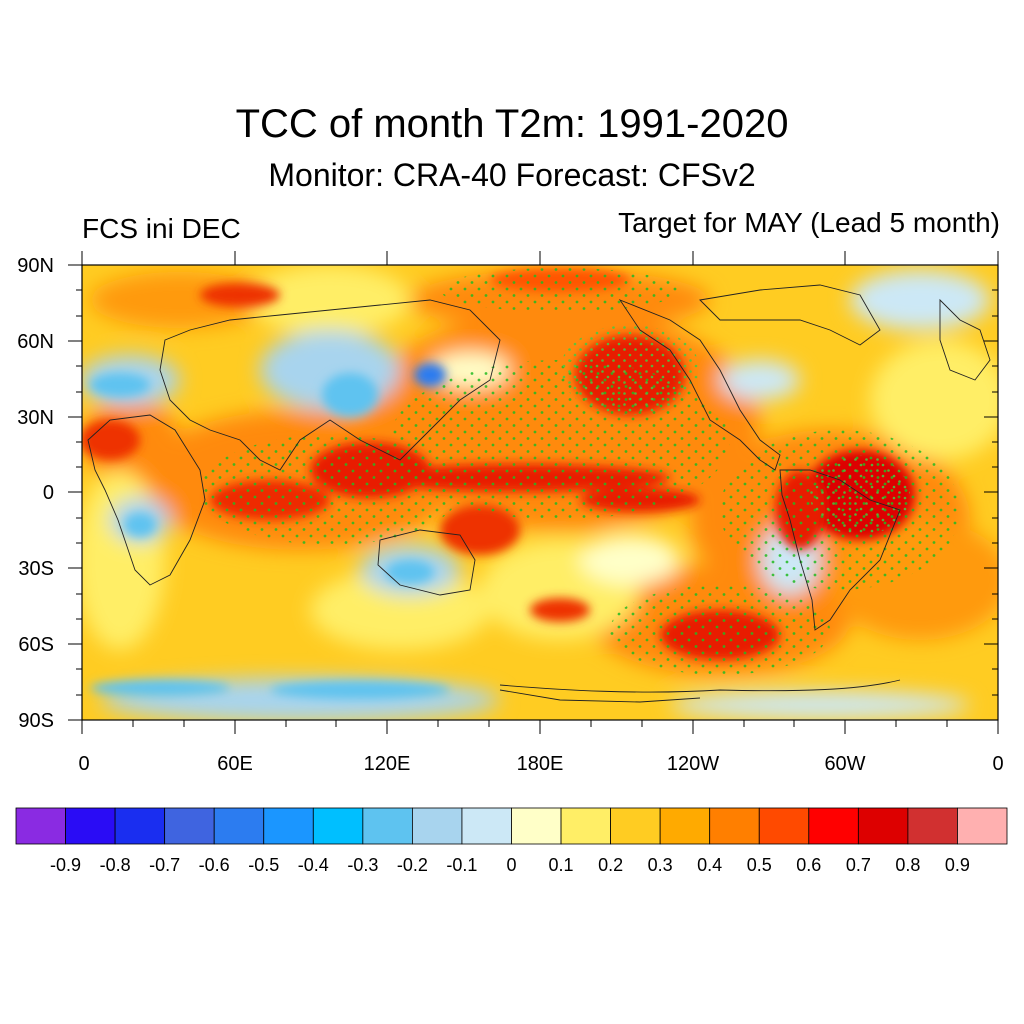 The height and width of the screenshot is (1024, 1024). Describe the element at coordinates (693, 764) in the screenshot. I see `lon-label: 120W` at that location.